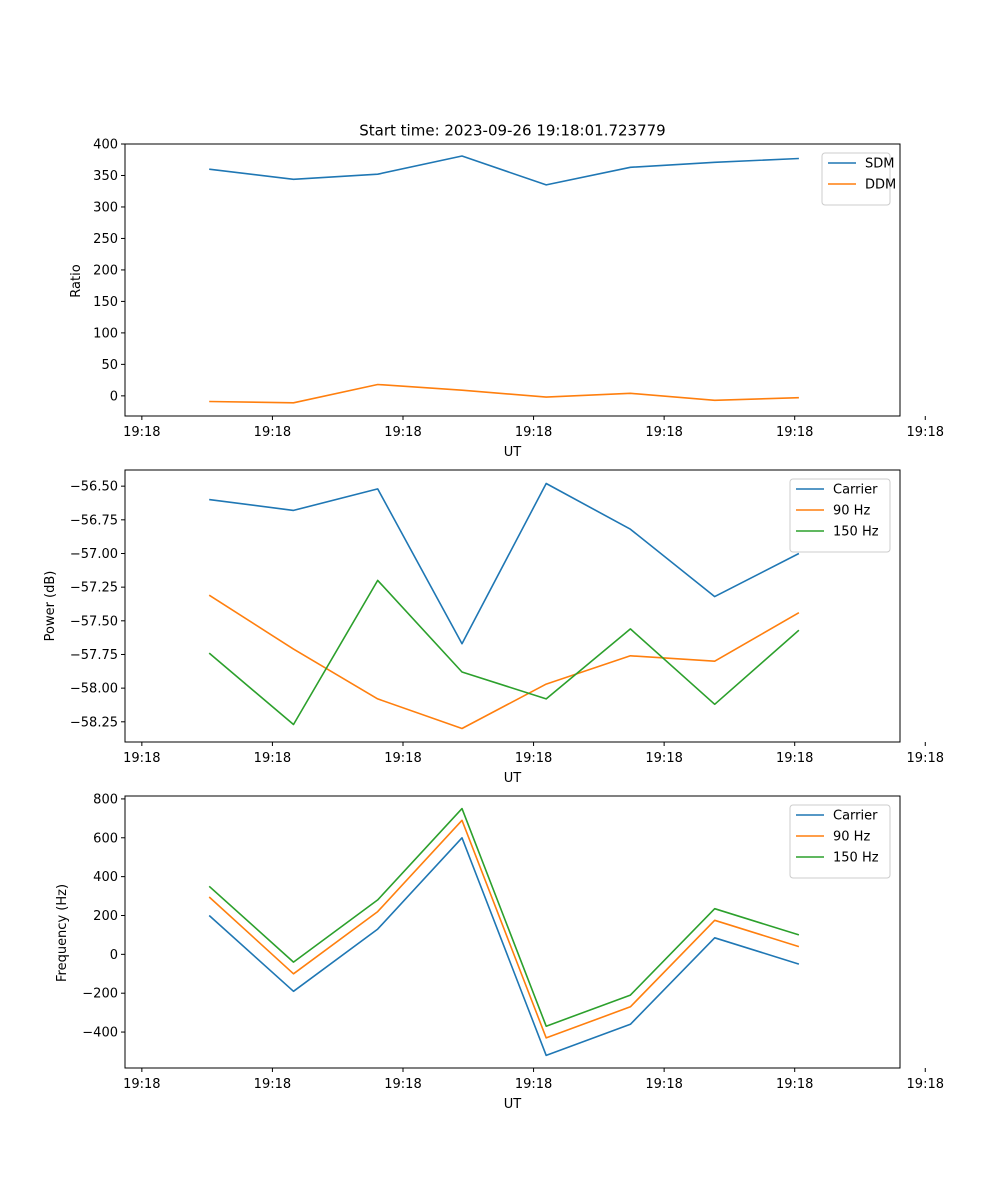 The height and width of the screenshot is (1200, 1000). Describe the element at coordinates (105, 877) in the screenshot. I see `frequency-y-tick-label: 400` at that location.